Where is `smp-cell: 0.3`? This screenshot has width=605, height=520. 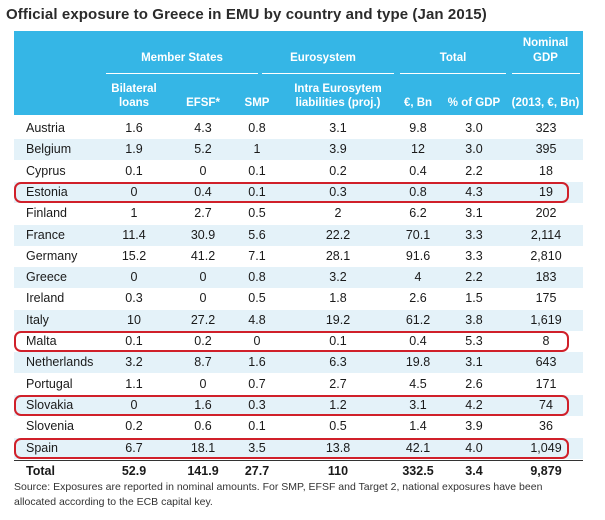
smp-cell: 0.3 is located at coordinates (257, 404).